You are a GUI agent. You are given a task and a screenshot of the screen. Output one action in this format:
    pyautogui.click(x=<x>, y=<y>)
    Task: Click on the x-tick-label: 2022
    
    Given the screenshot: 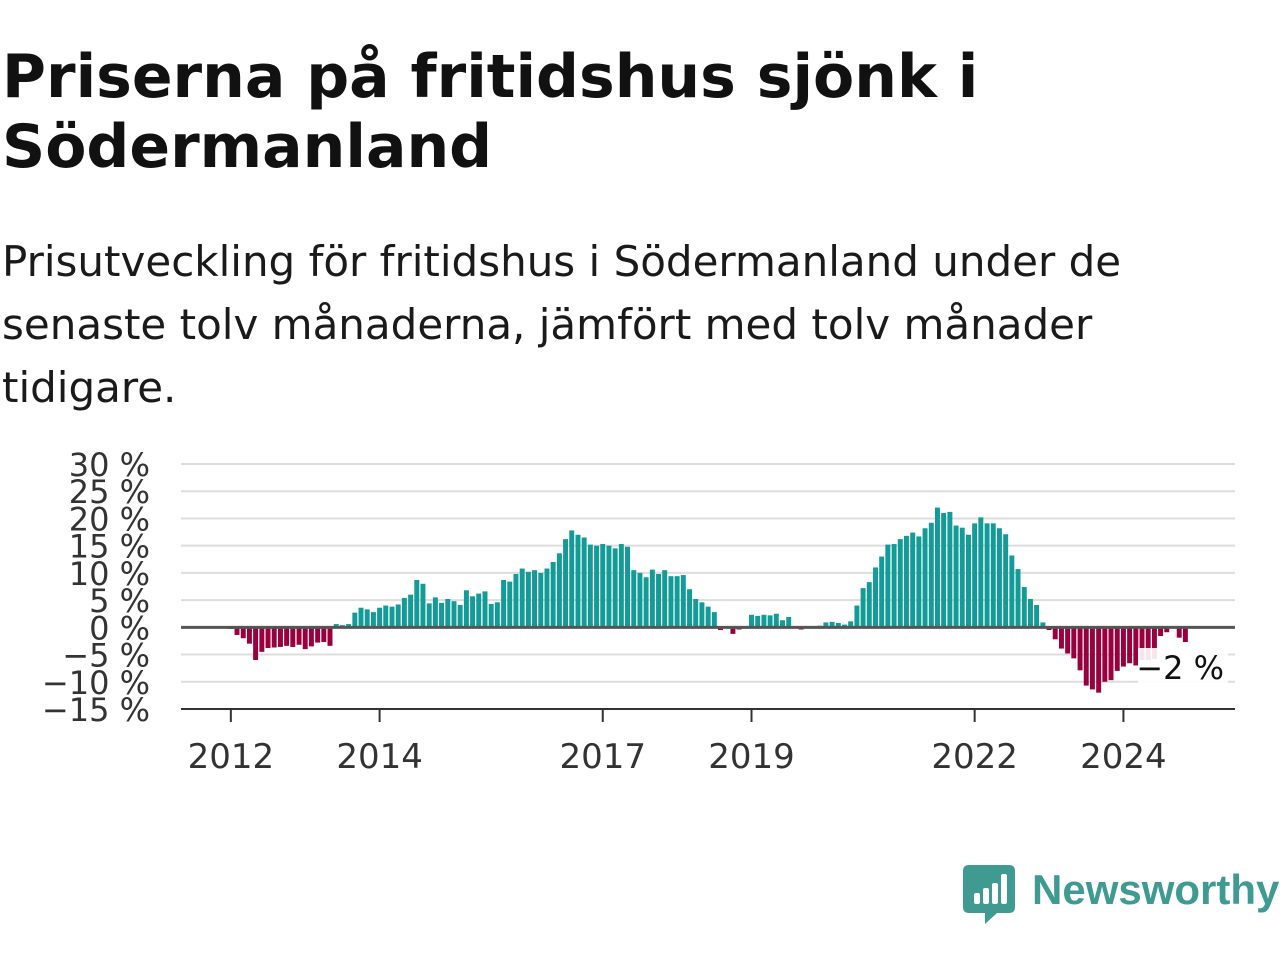 What is the action you would take?
    pyautogui.click(x=974, y=757)
    